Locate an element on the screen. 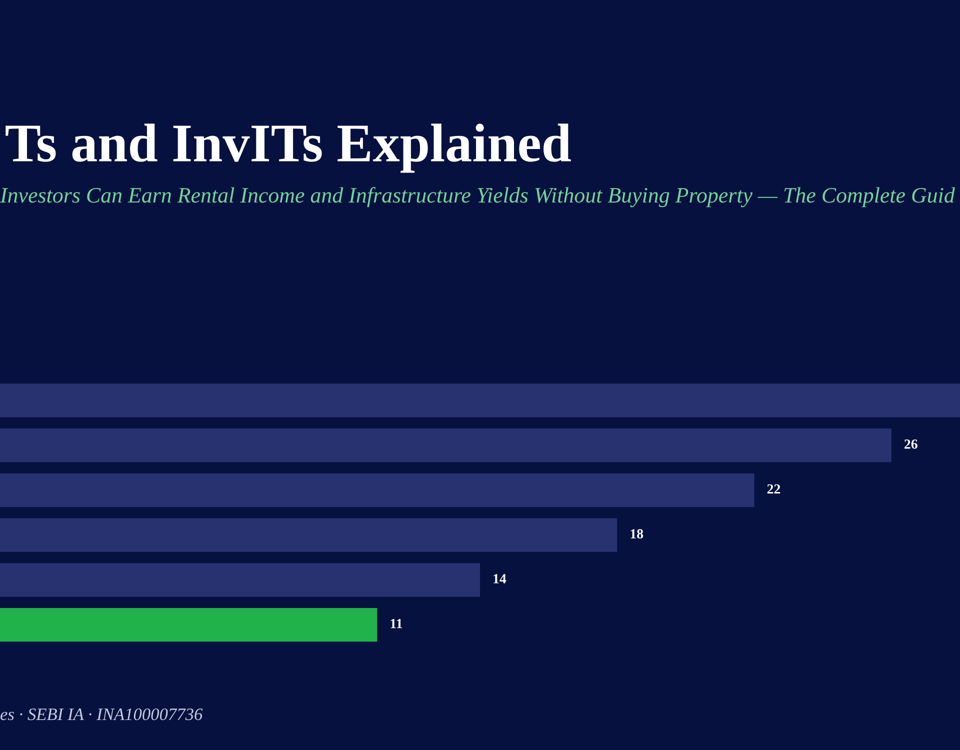  chart-subtitle: Investors Can Earn Rental Income and Infrastructure Yields Without Buying Property — The Complete Guid is located at coordinates (477, 197).